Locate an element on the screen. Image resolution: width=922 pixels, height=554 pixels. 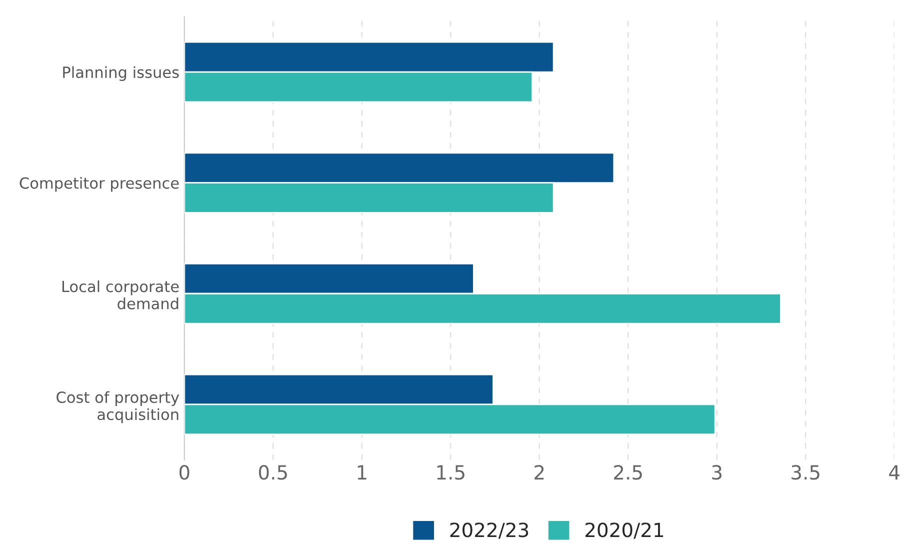
x-tick-label: 1.5 is located at coordinates (450, 472).